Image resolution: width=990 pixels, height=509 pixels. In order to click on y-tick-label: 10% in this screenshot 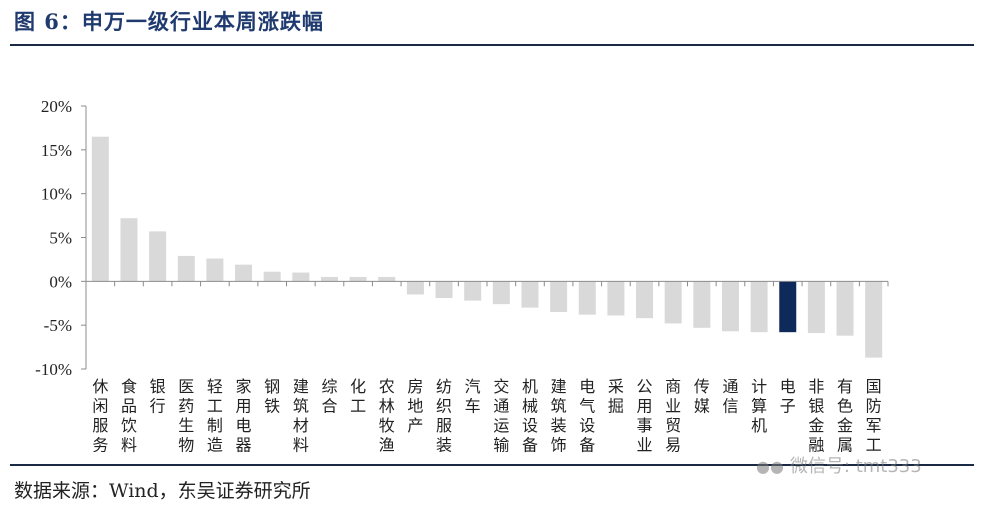, I will do `click(56, 194)`.